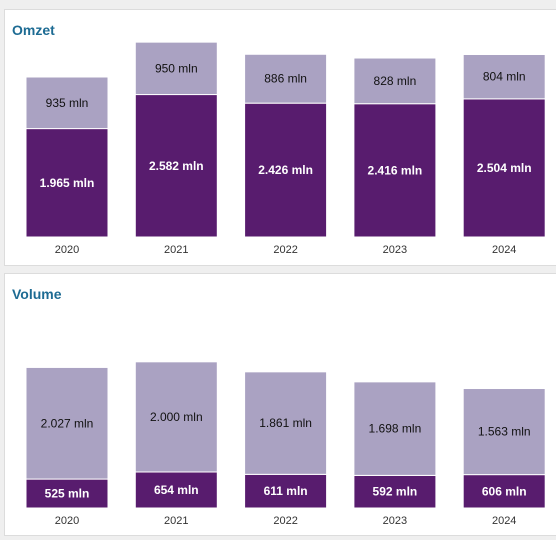  I want to click on bar-value-label: 592 mln, so click(395, 492).